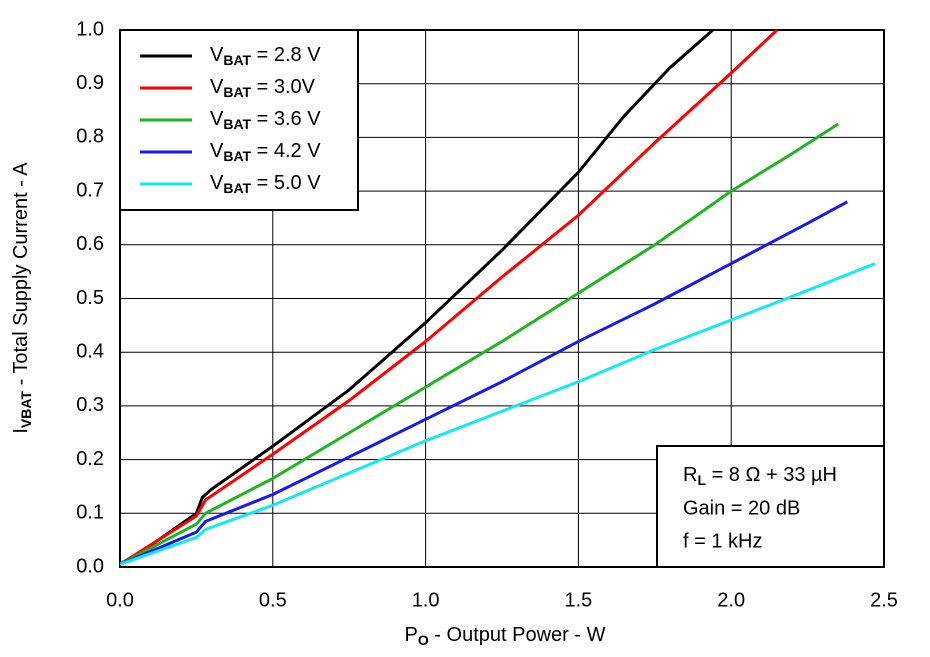 The width and height of the screenshot is (930, 657). I want to click on legend-label: VBAT = 3.0V, so click(263, 87).